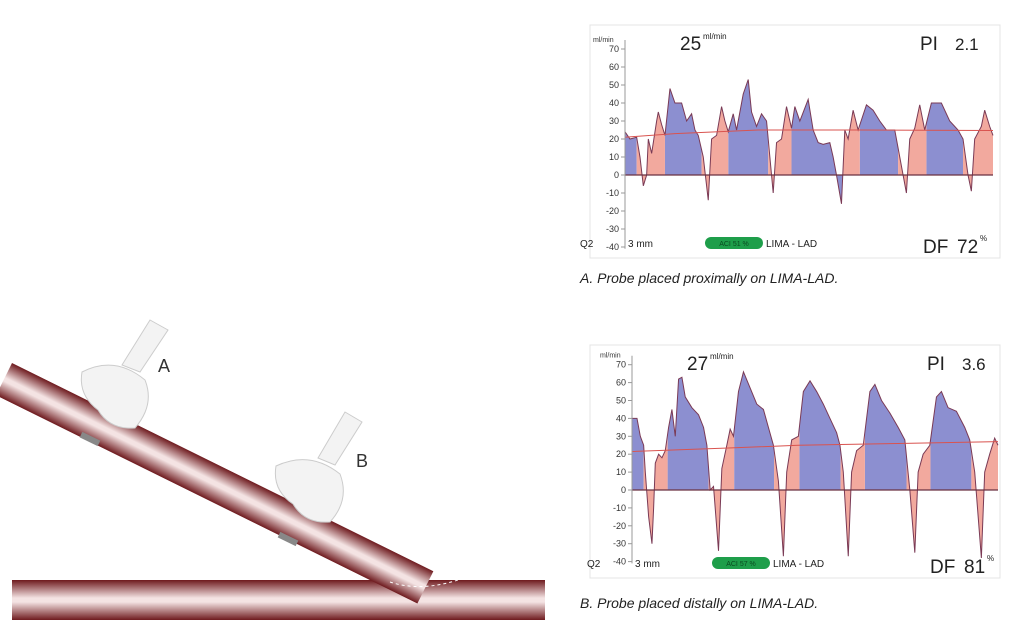 The image size is (1026, 633). Describe the element at coordinates (697, 364) in the screenshot. I see `mean-flow-value: 27` at that location.